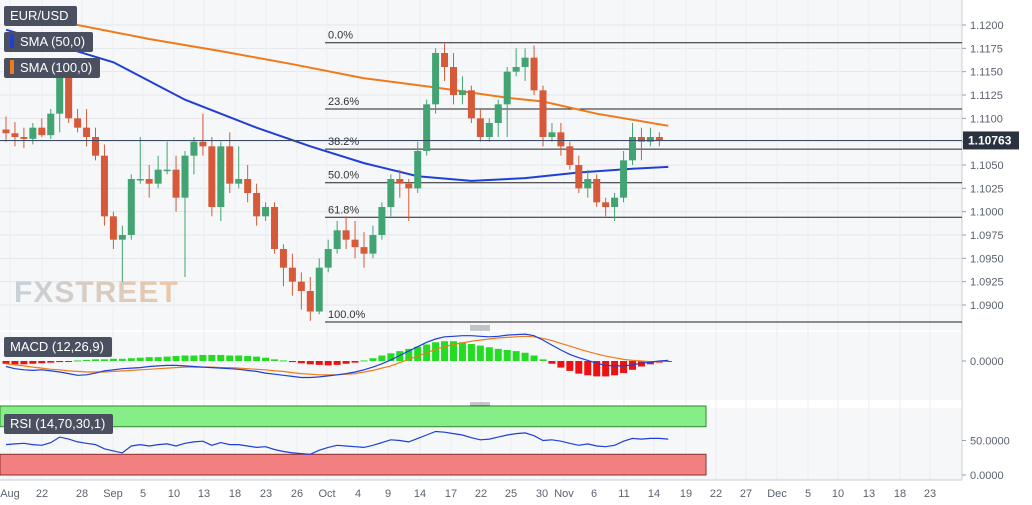  I want to click on macd-legend: MACD (12,26,9), so click(58, 347).